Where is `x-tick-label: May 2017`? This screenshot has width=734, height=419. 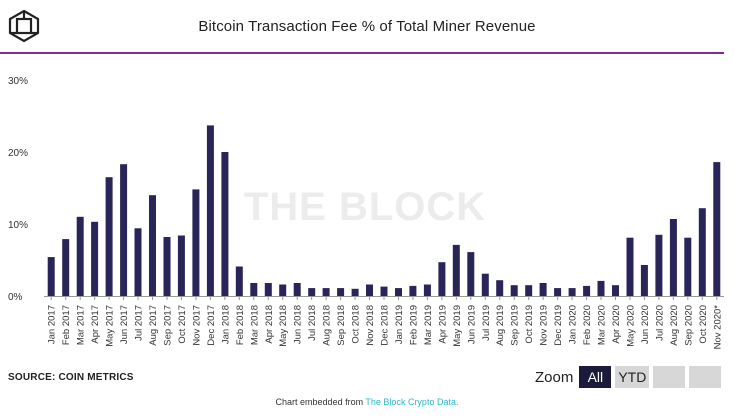
x-tick-label: May 2017 is located at coordinates (110, 326).